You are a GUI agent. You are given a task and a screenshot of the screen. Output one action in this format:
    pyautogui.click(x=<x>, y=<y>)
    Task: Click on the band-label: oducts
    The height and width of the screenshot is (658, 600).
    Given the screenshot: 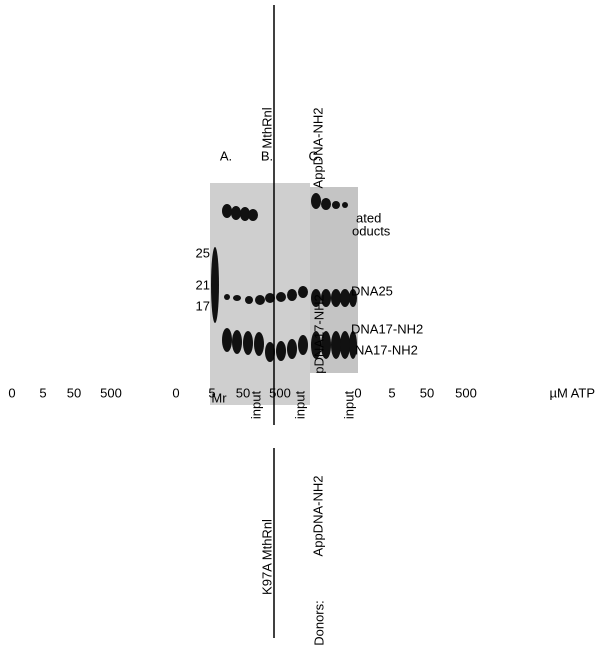 What is the action you would take?
    pyautogui.click(x=371, y=230)
    